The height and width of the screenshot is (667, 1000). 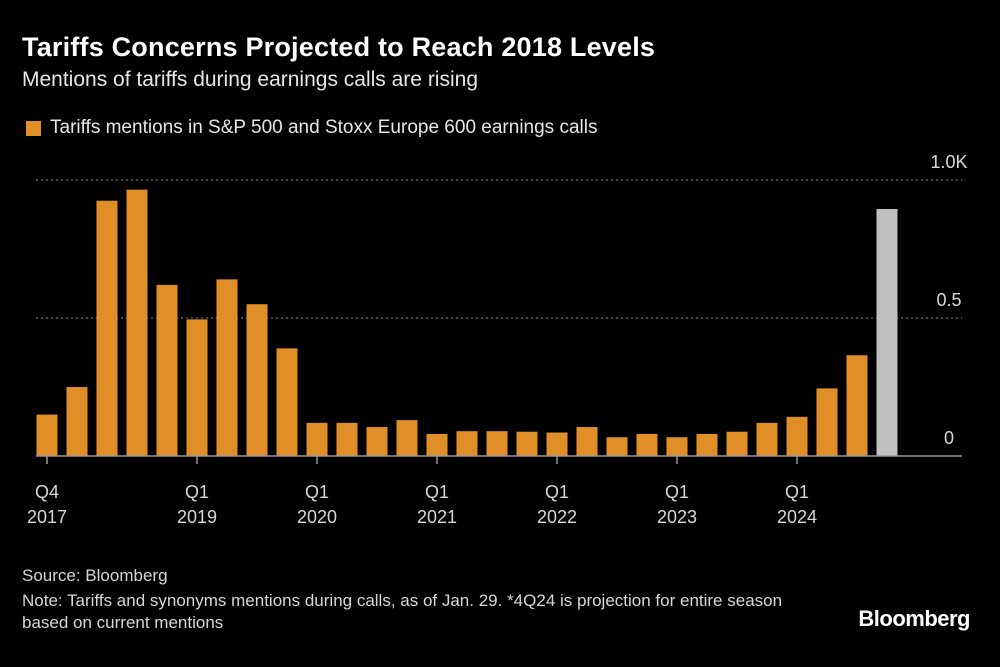 I want to click on bar: Q2 2019: 640, so click(x=227, y=367).